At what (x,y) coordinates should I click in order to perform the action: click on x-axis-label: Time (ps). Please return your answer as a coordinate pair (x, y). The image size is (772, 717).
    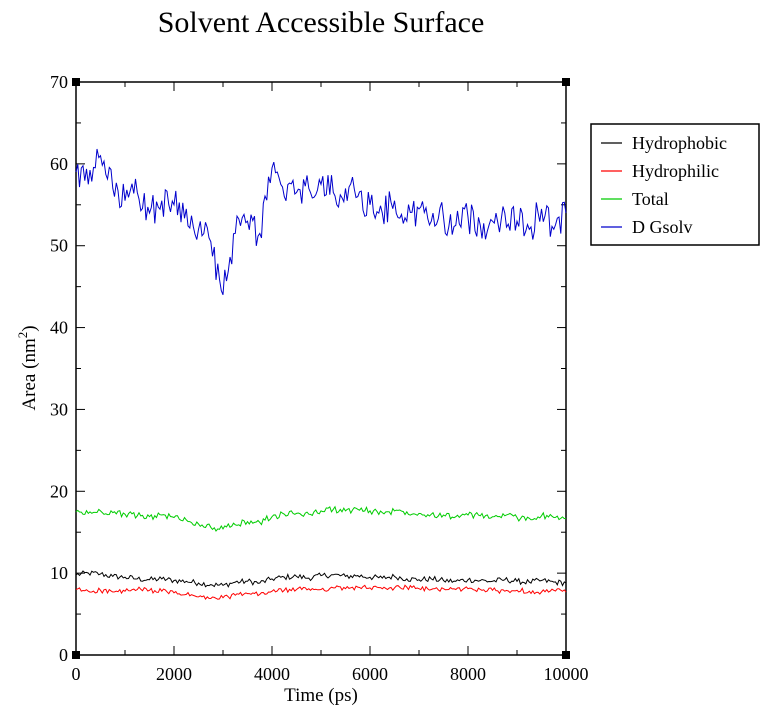
    Looking at the image, I should click on (321, 695).